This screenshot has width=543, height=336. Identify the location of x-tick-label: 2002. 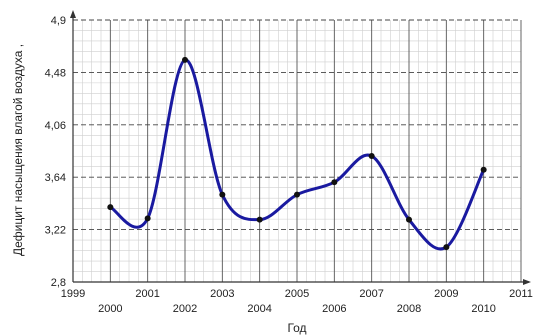
(185, 309).